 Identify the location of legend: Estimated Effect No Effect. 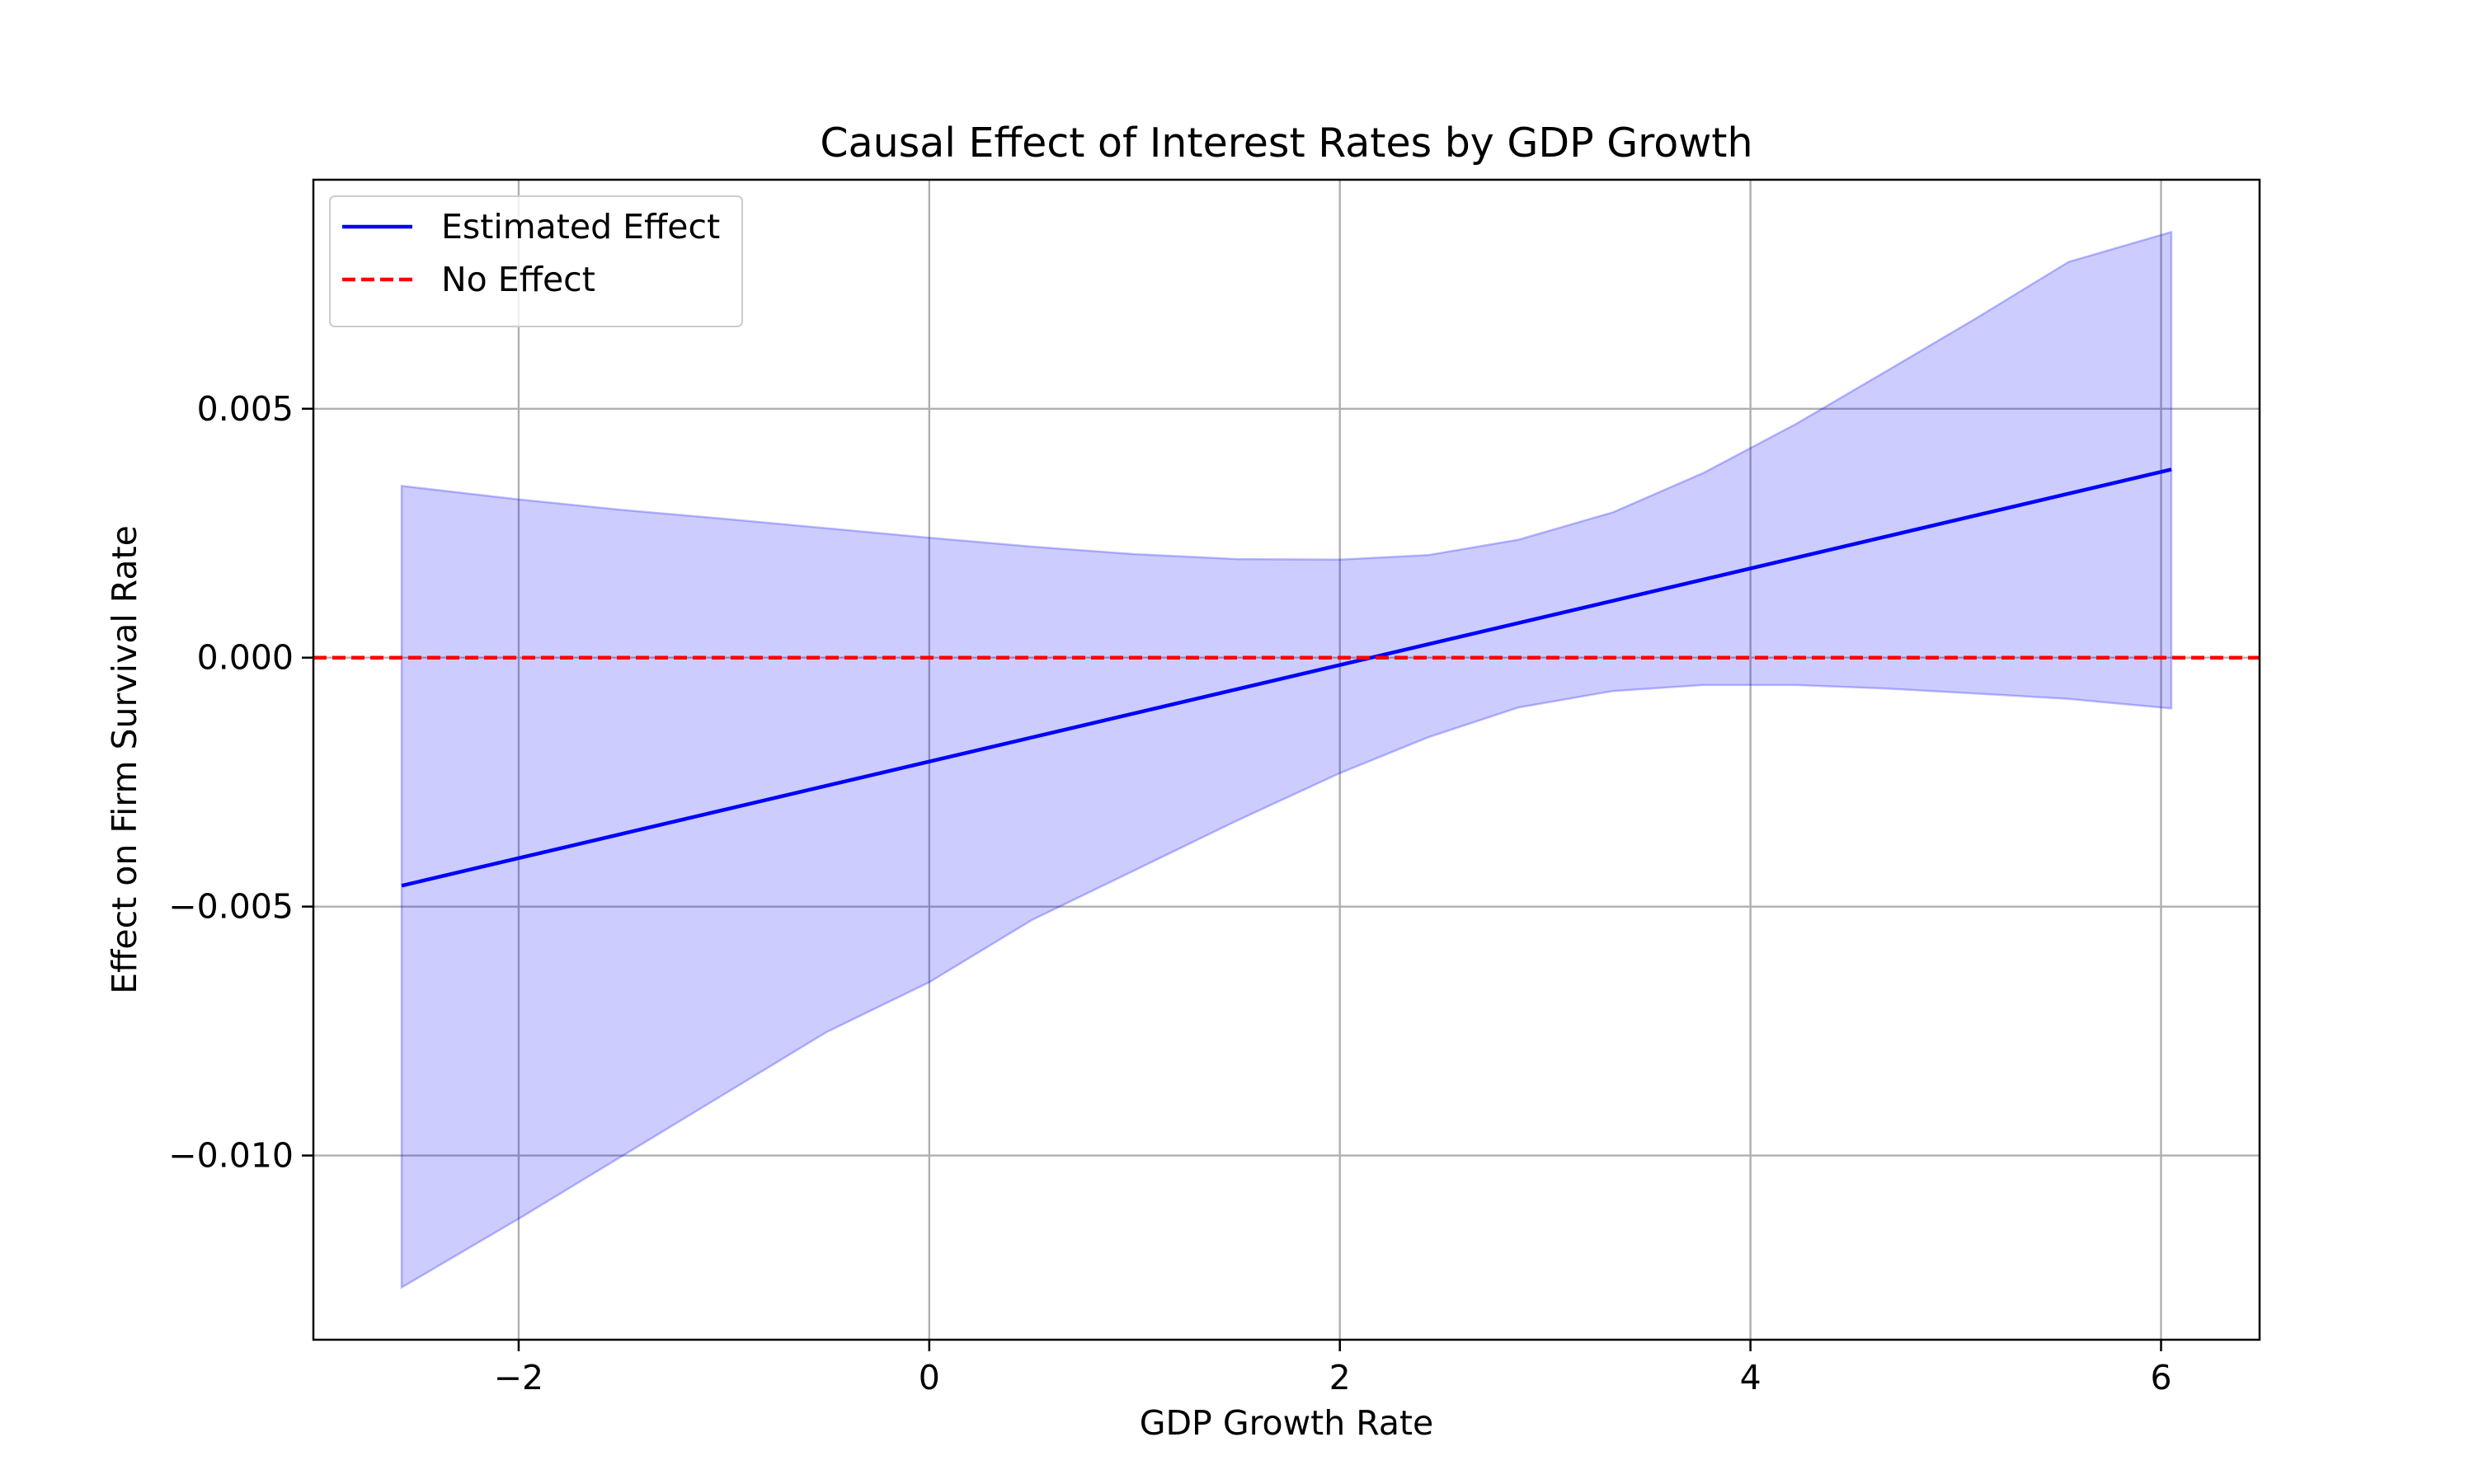
(536, 261).